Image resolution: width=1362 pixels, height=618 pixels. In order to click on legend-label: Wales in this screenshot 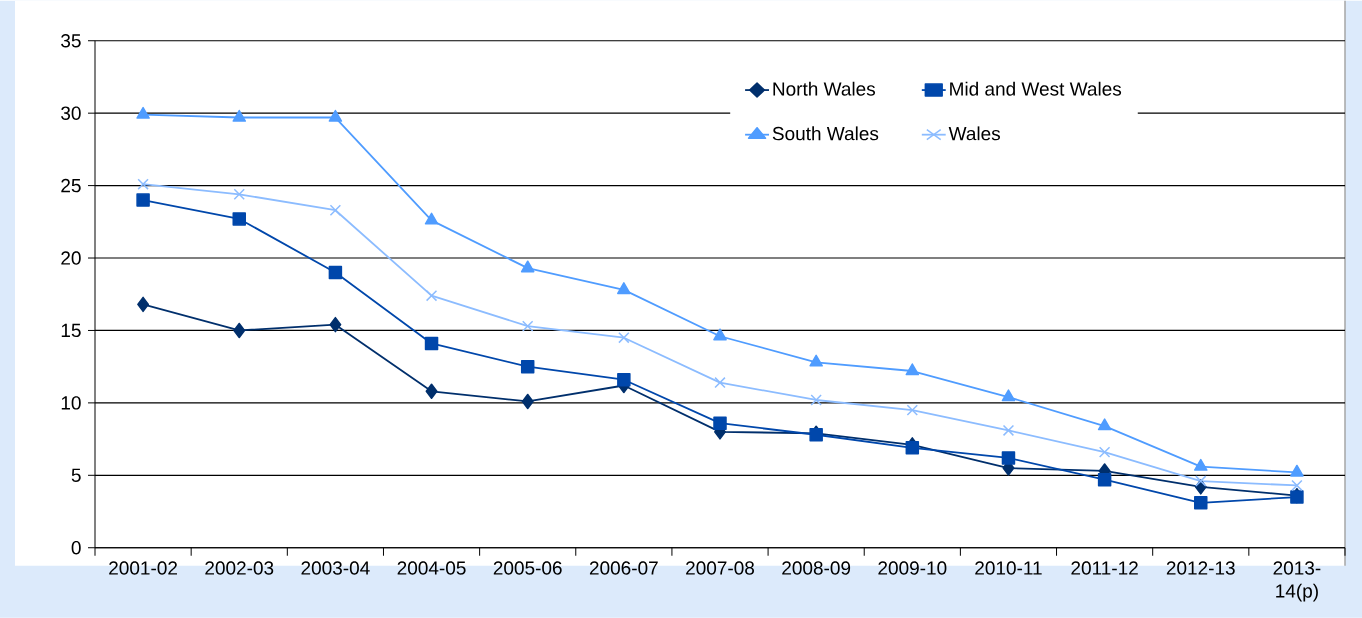, I will do `click(974, 133)`.